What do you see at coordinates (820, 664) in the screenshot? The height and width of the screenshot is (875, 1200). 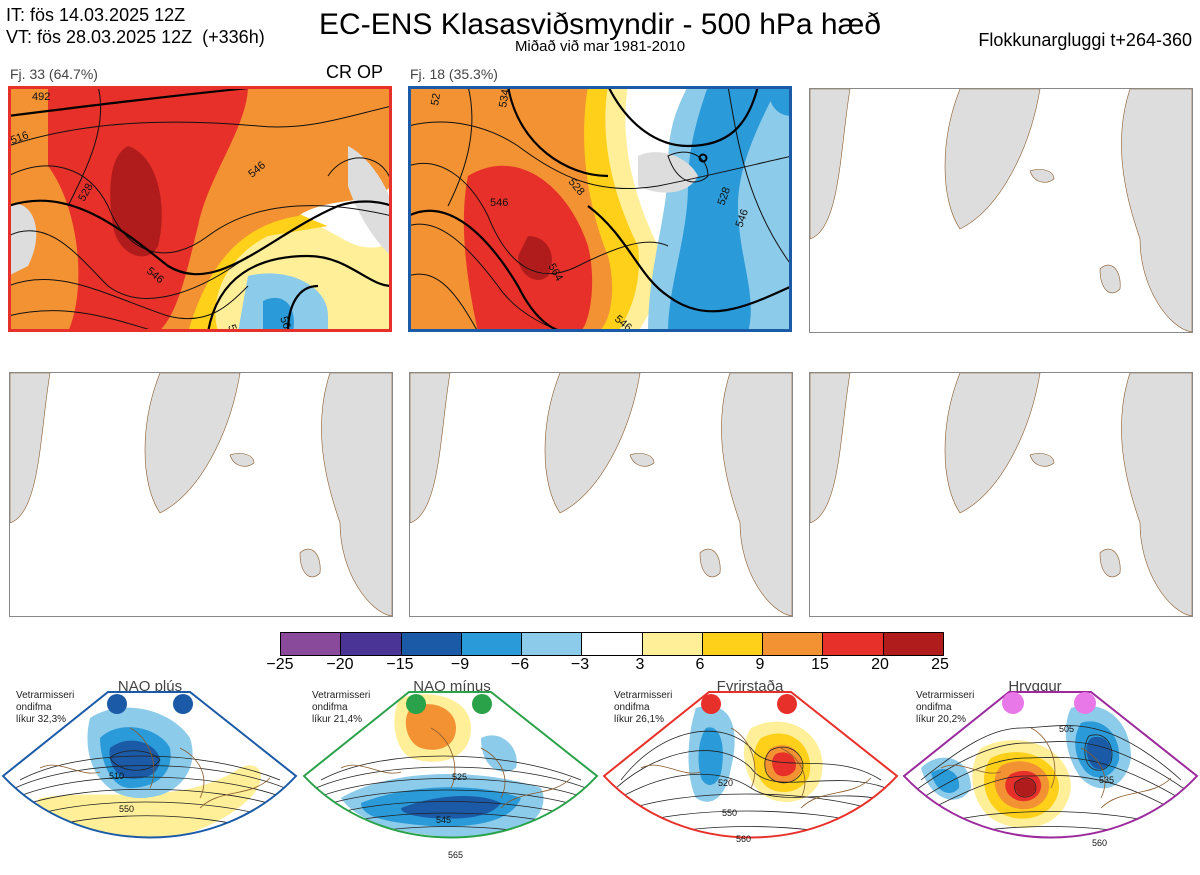 I see `colorbar-tick: 15` at bounding box center [820, 664].